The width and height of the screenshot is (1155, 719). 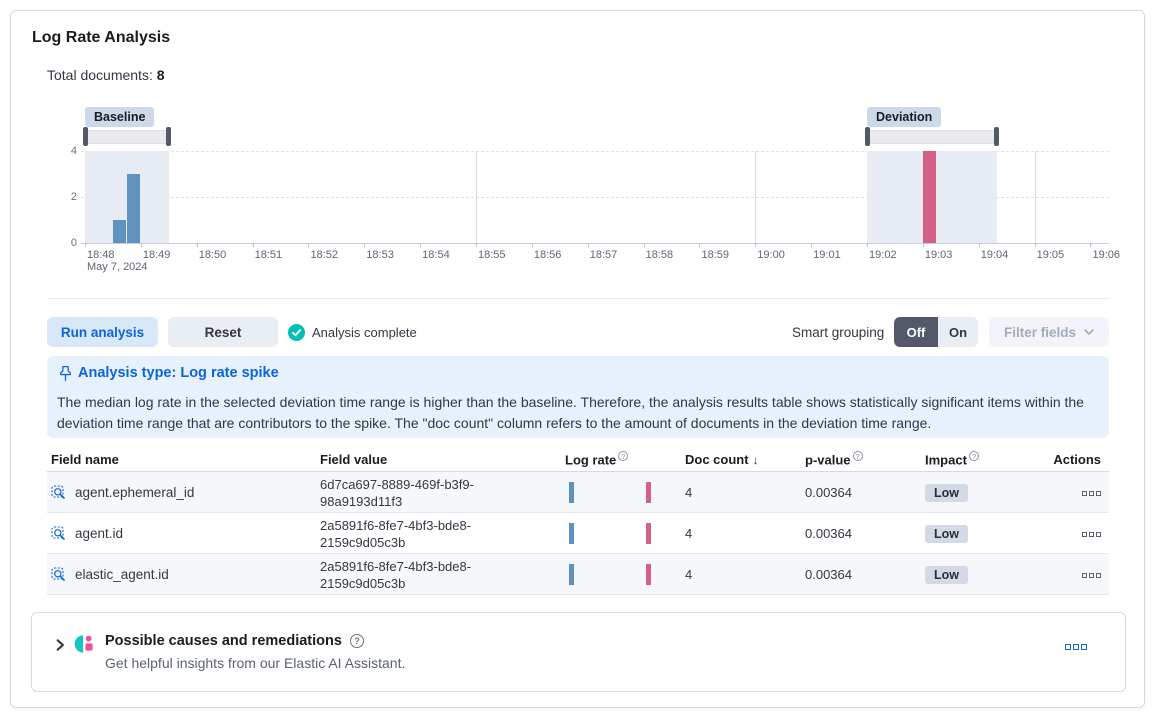 What do you see at coordinates (1050, 255) in the screenshot?
I see `x-axis-tick-label: 19:05` at bounding box center [1050, 255].